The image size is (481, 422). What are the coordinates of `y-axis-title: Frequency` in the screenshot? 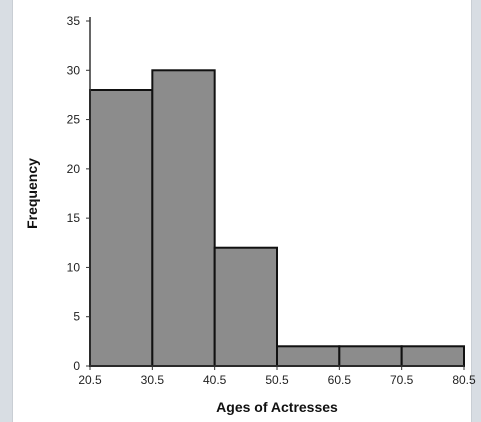 It's located at (32, 193).